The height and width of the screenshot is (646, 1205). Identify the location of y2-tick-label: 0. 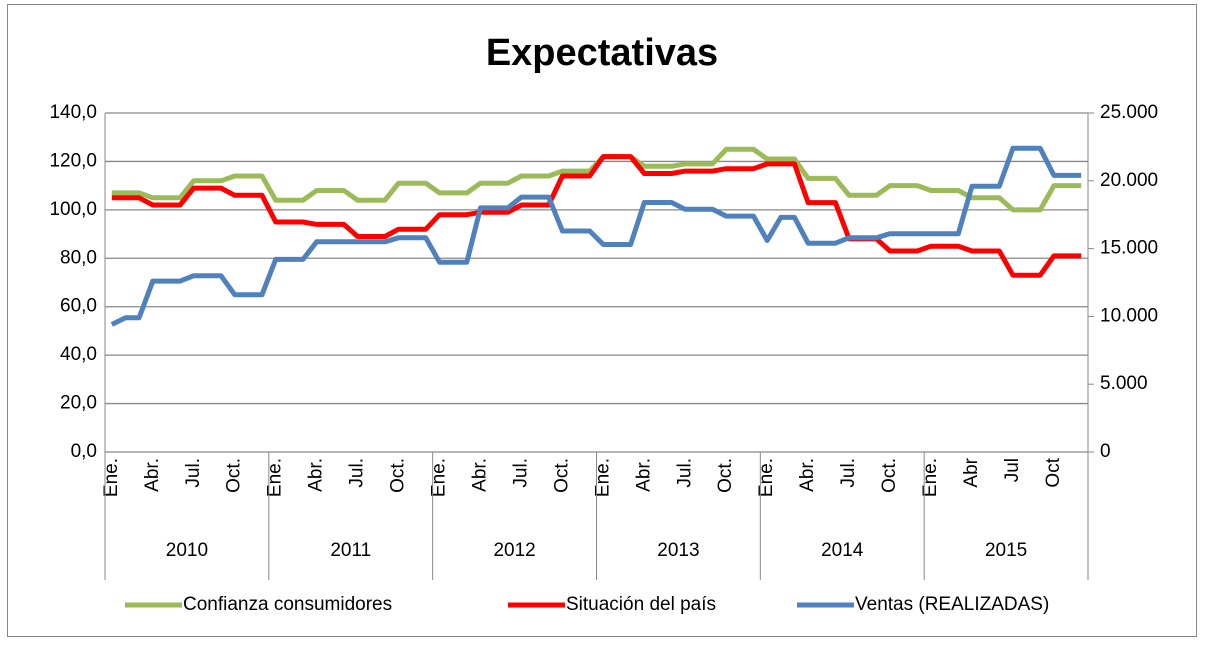
(1105, 451).